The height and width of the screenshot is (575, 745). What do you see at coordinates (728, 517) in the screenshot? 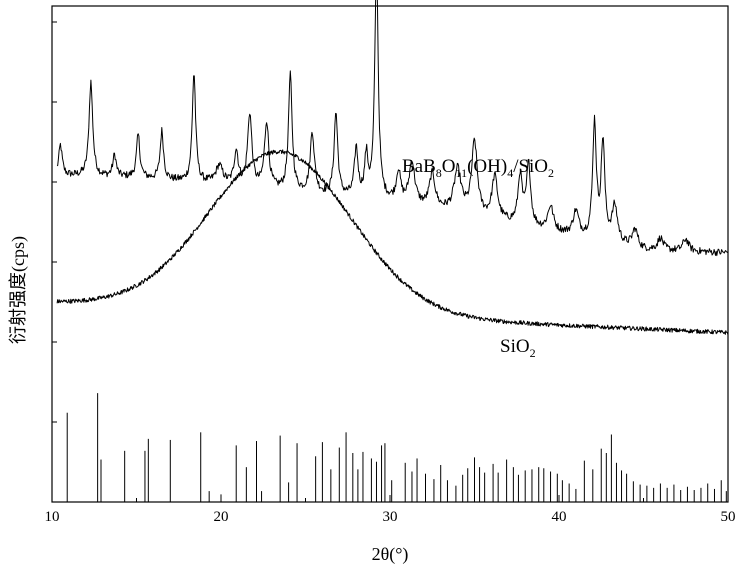
I see `x-tick-label: 50` at bounding box center [728, 517].